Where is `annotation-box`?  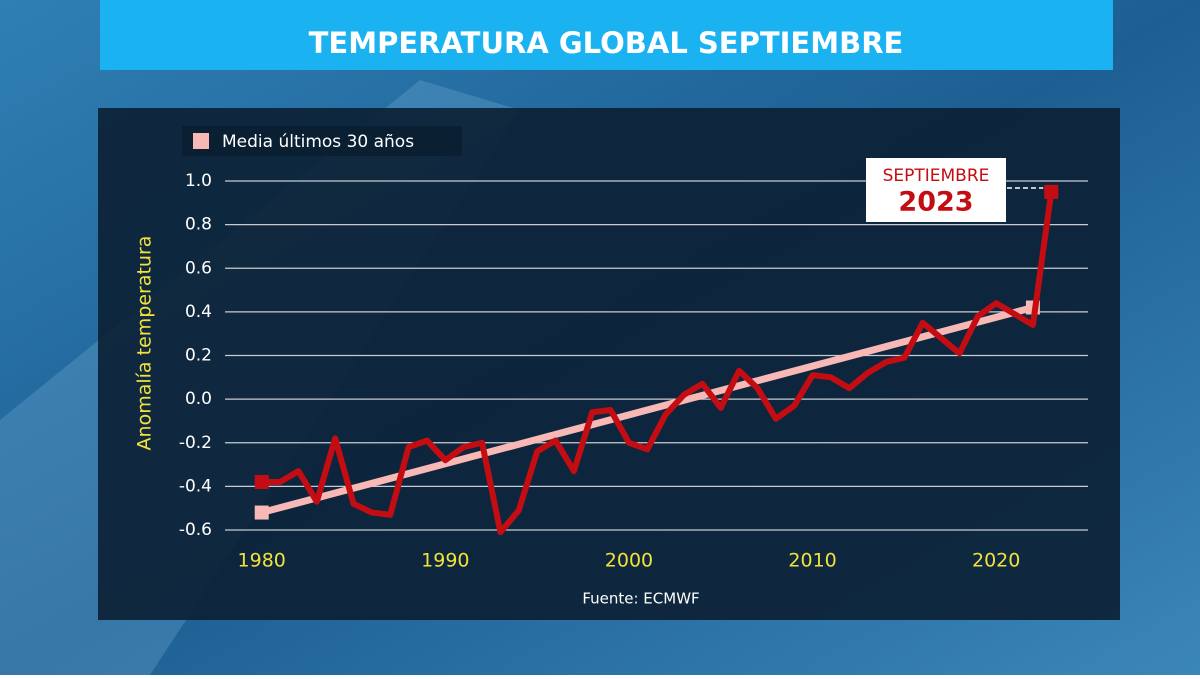 annotation-box is located at coordinates (936, 190).